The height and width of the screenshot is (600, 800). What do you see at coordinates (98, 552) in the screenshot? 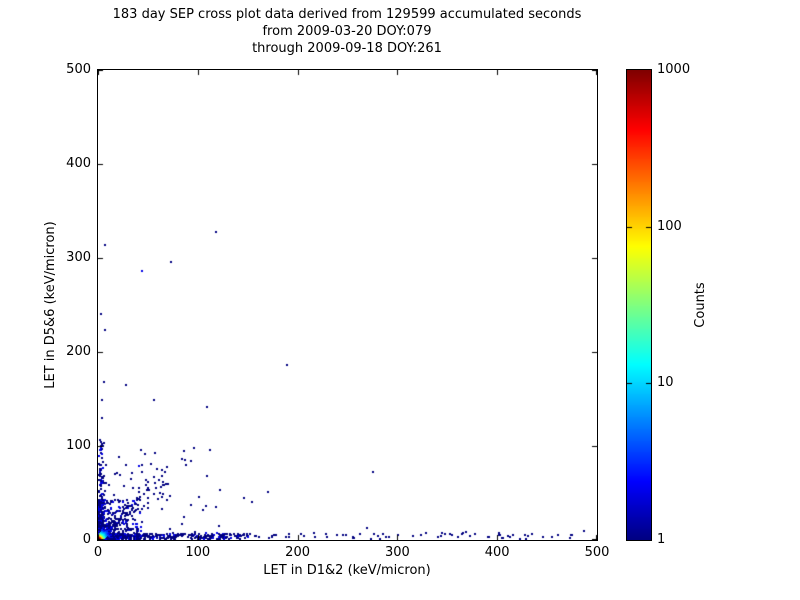
I see `x-tick-label: 0` at bounding box center [98, 552].